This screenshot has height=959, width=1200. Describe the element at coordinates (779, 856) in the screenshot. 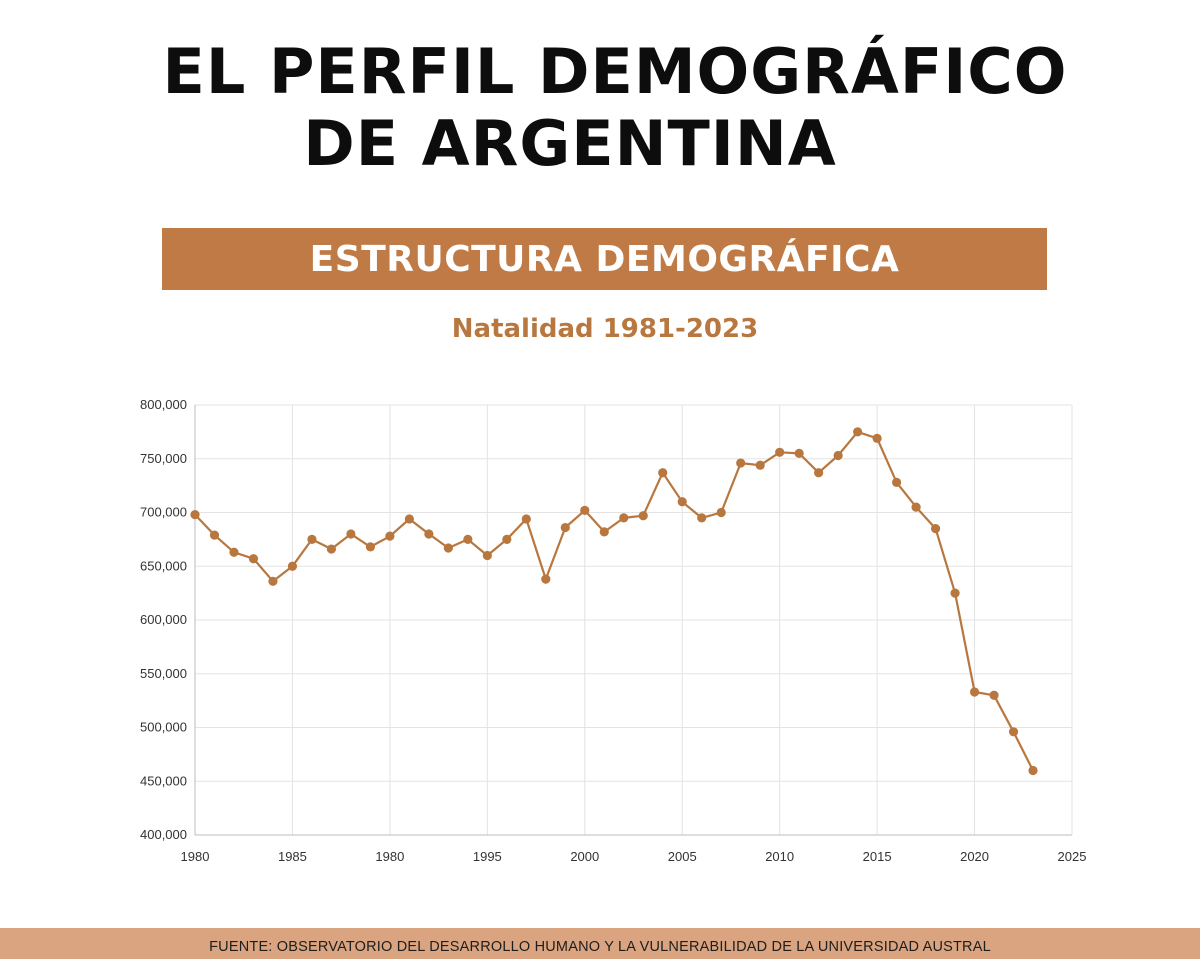

I see `x-tick-label: 2010` at that location.